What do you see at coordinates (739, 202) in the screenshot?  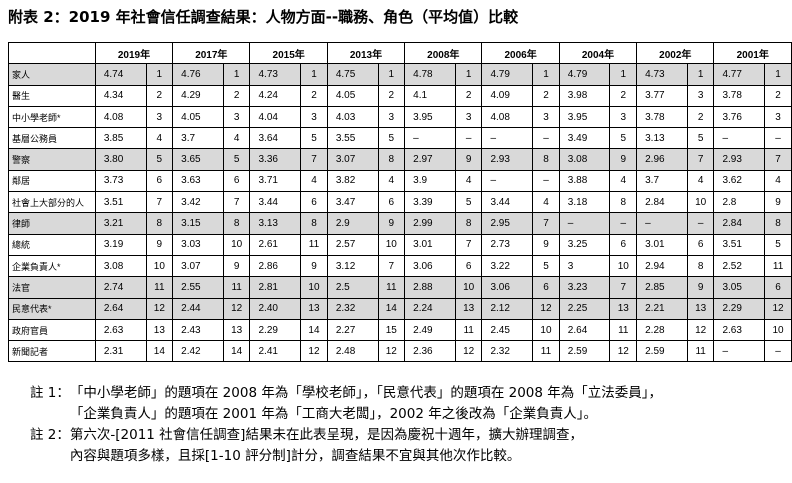 I see `cell: 2.8` at bounding box center [739, 202].